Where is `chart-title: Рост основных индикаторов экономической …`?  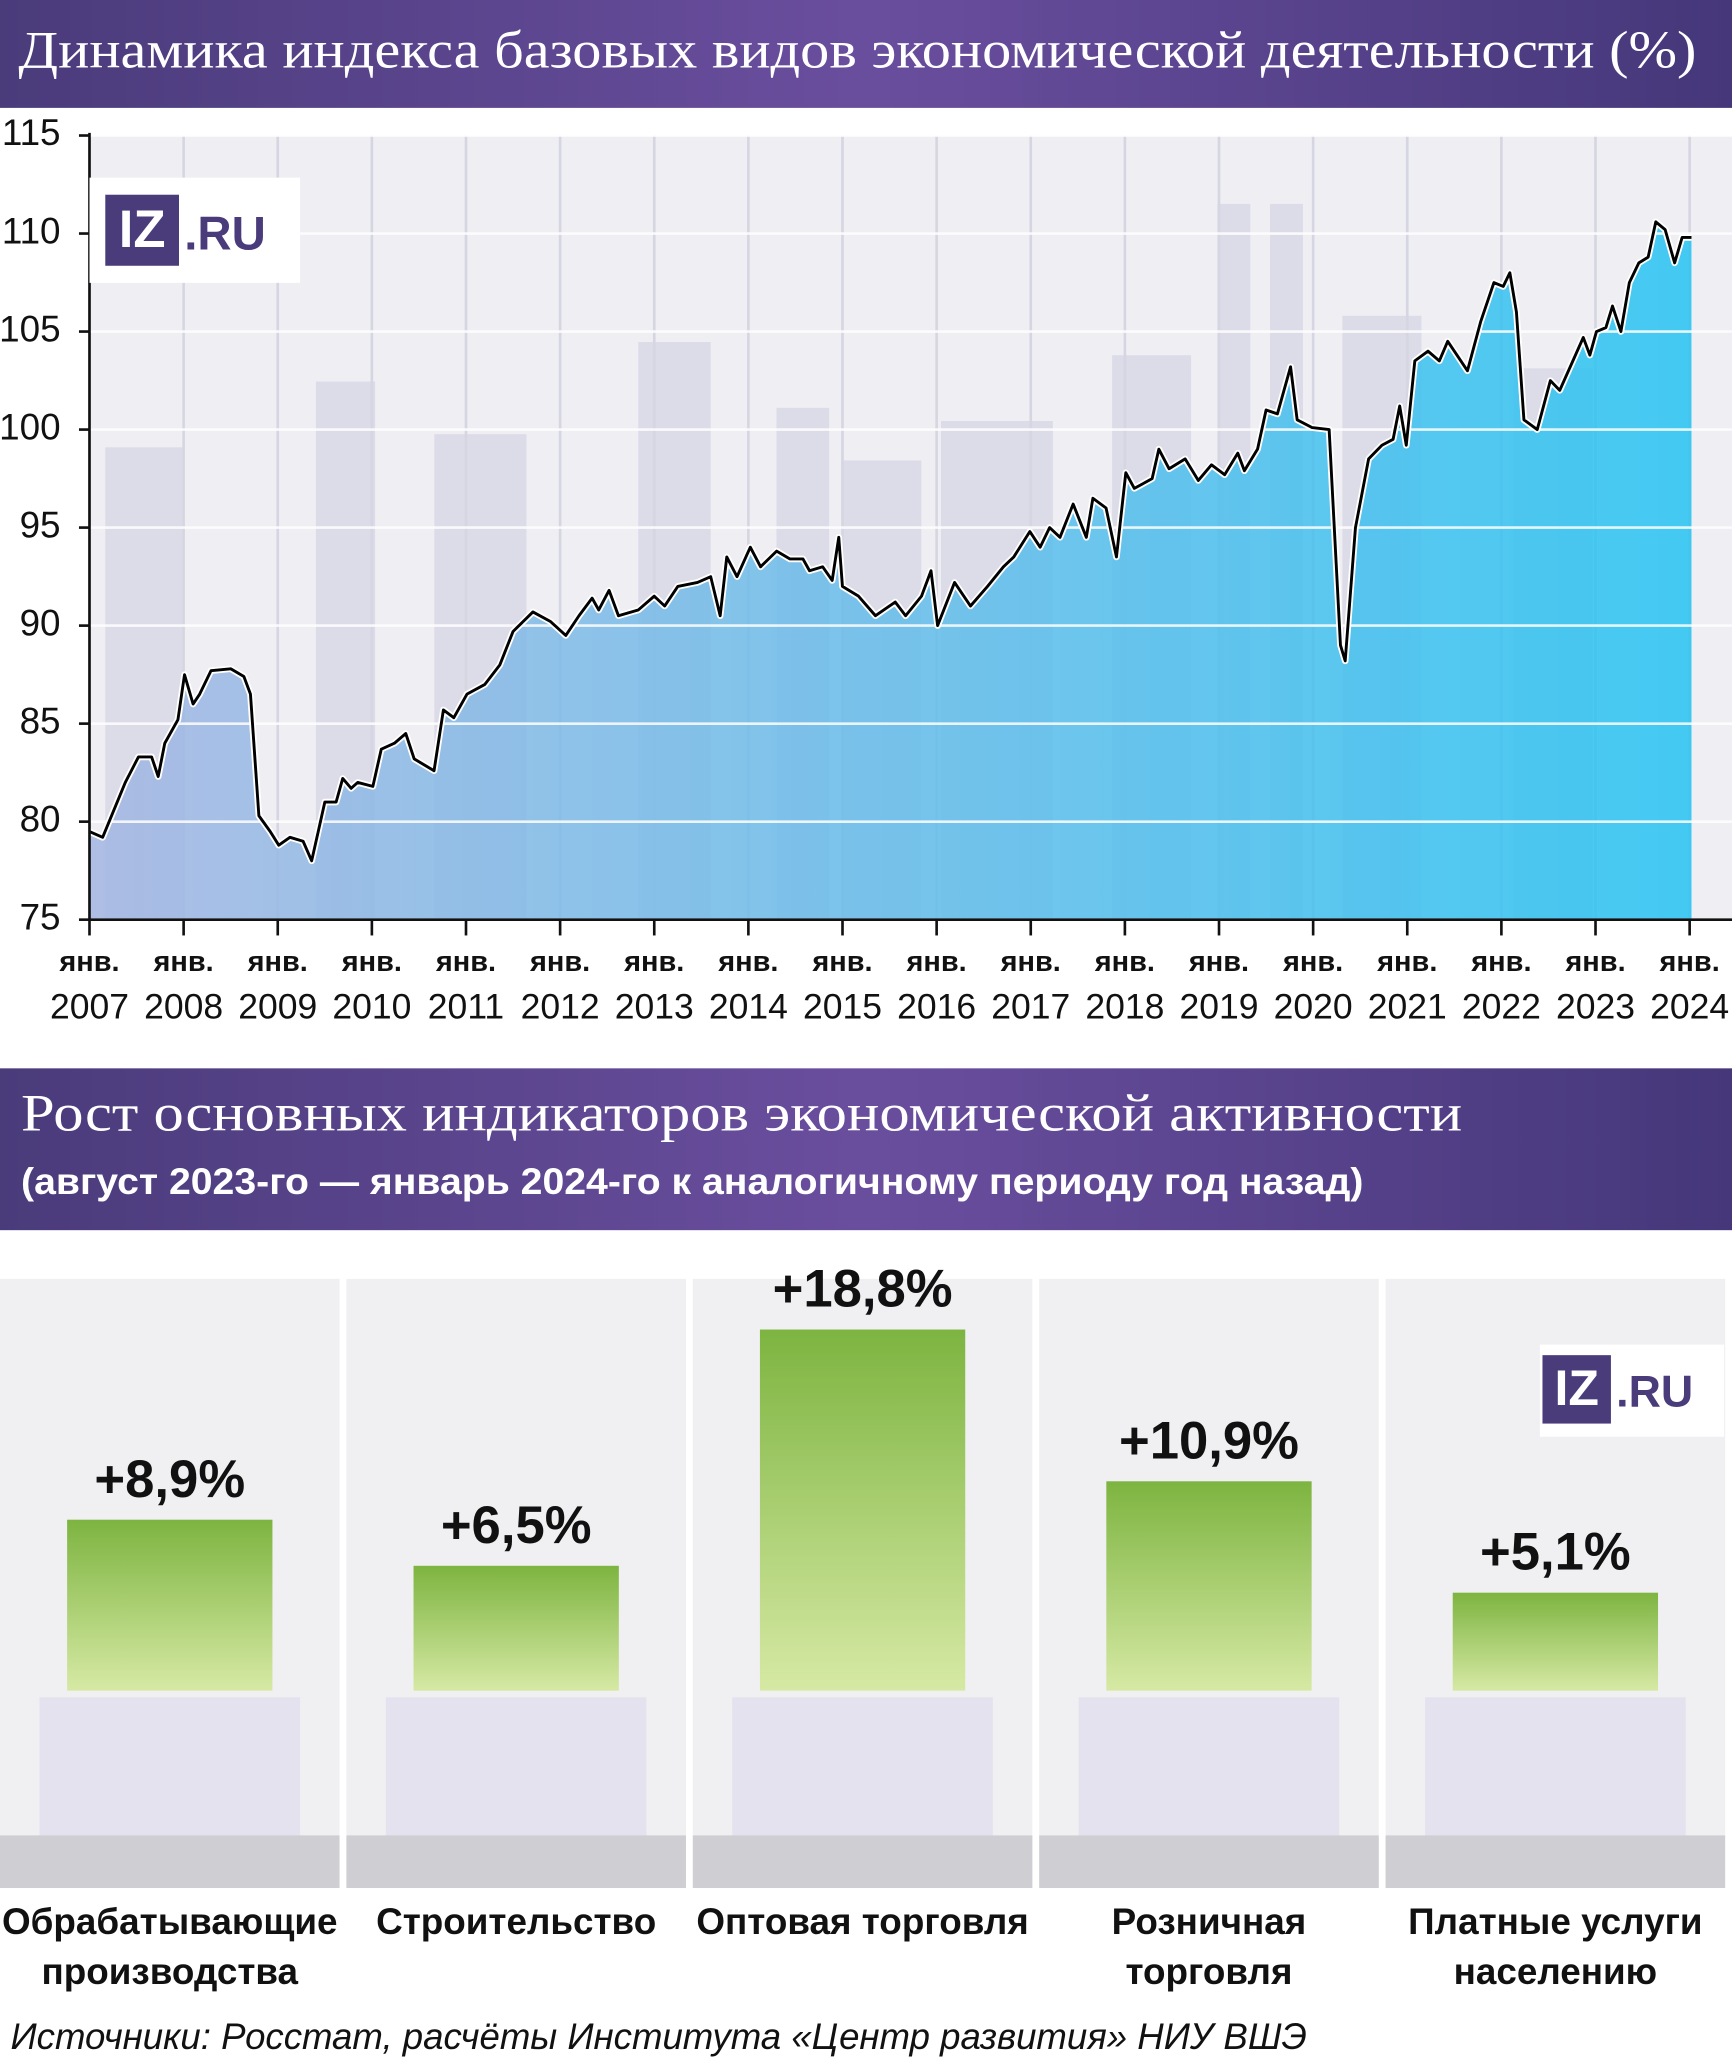
chart-title: Рост основных индикаторов экономической … is located at coordinates (741, 1113).